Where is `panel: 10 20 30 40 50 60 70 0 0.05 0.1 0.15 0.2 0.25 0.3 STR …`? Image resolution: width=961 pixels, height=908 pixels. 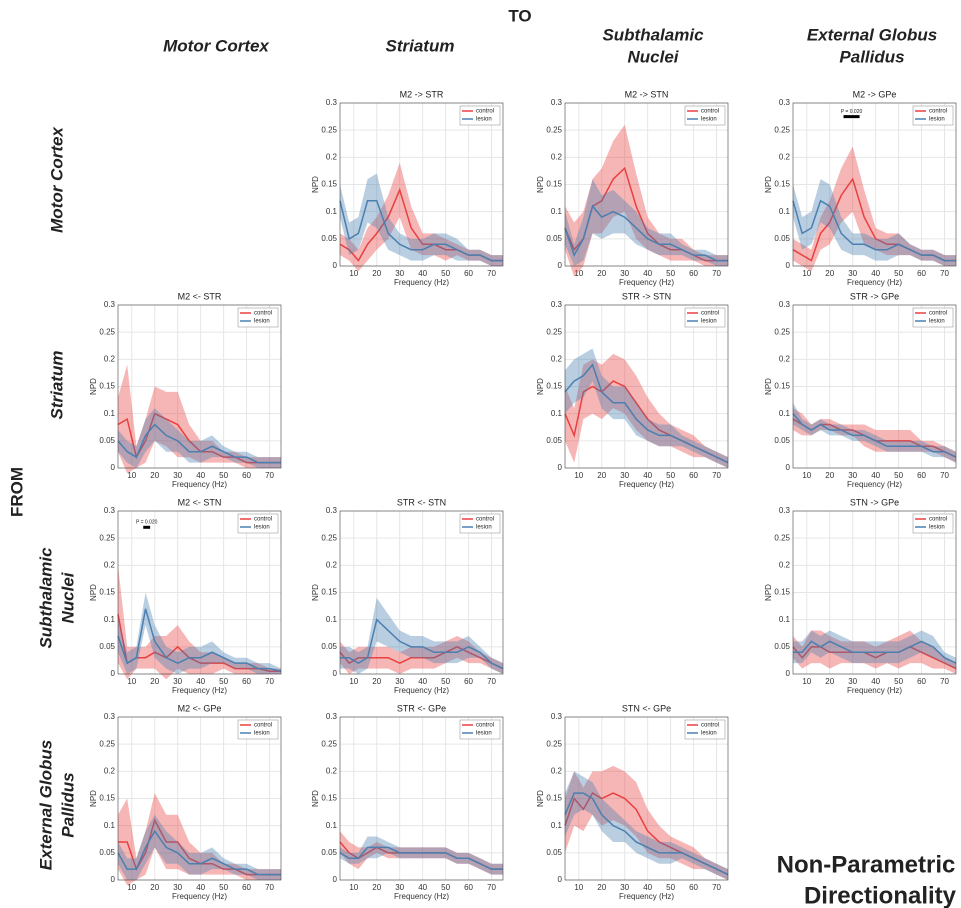
panel: 10 20 30 40 50 60 70 0 0.05 0.1 0.15 0.2 0.25 0.3 STR … is located at coordinates (407, 596).